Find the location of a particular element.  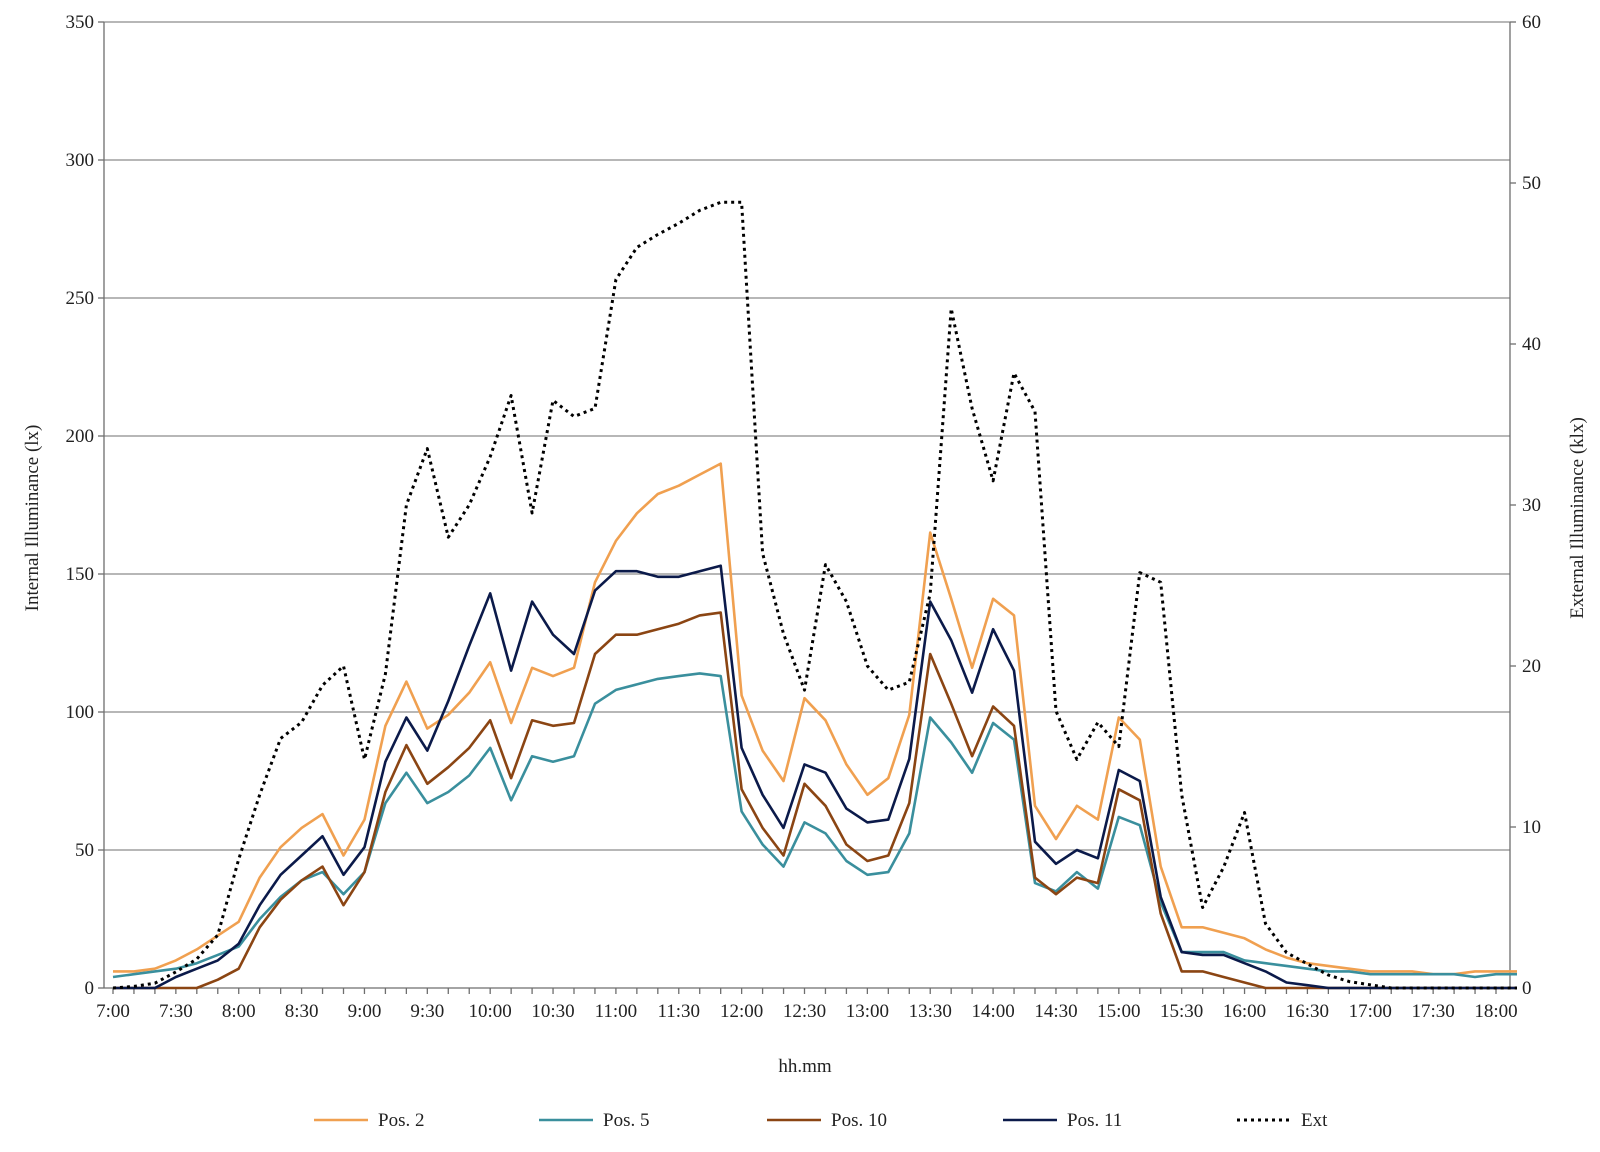

legend: Pos. 2 Pos. 5 Pos. 10 Pos. 11 Ext is located at coordinates (821, 1120).